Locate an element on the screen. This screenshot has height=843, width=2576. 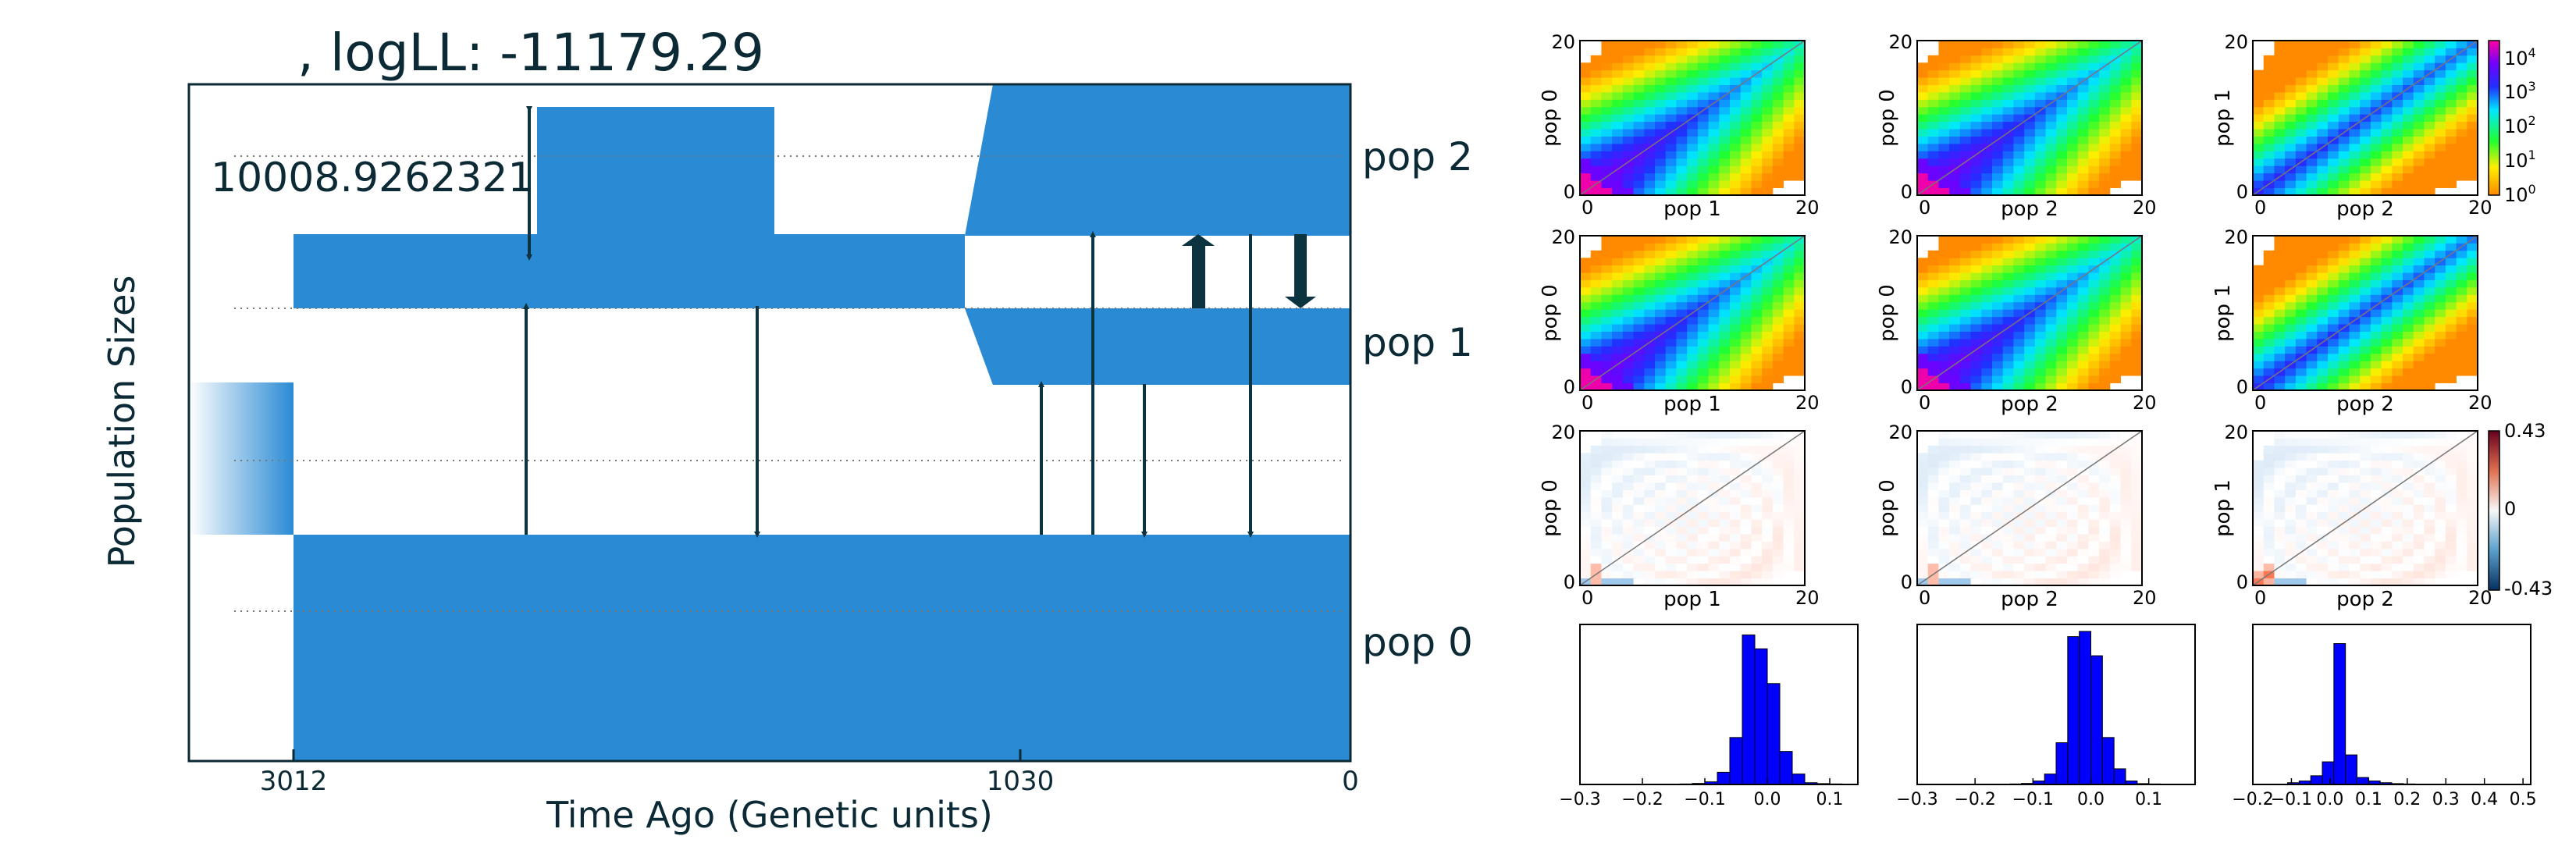
x-tick-label: 0.1 is located at coordinates (2148, 800).